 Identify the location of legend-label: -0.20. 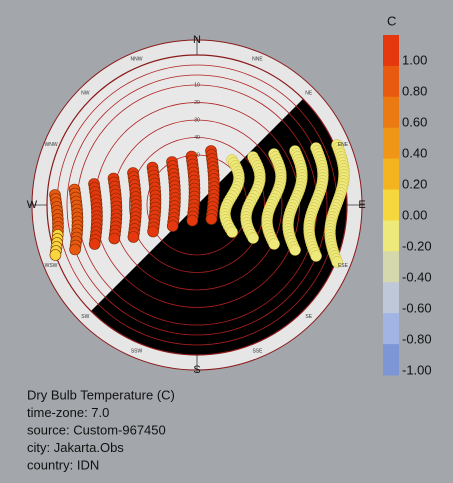
(417, 245).